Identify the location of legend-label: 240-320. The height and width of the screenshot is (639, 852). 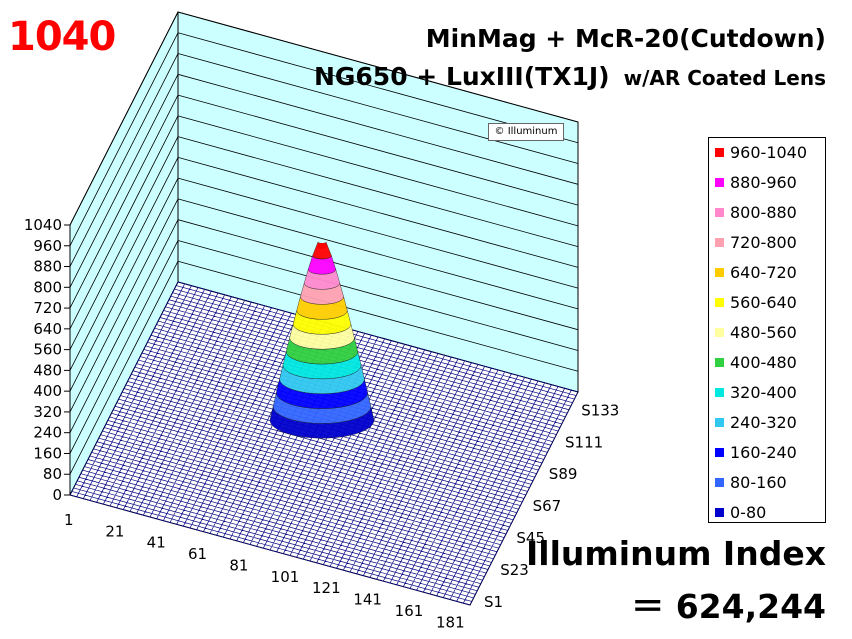
(763, 422).